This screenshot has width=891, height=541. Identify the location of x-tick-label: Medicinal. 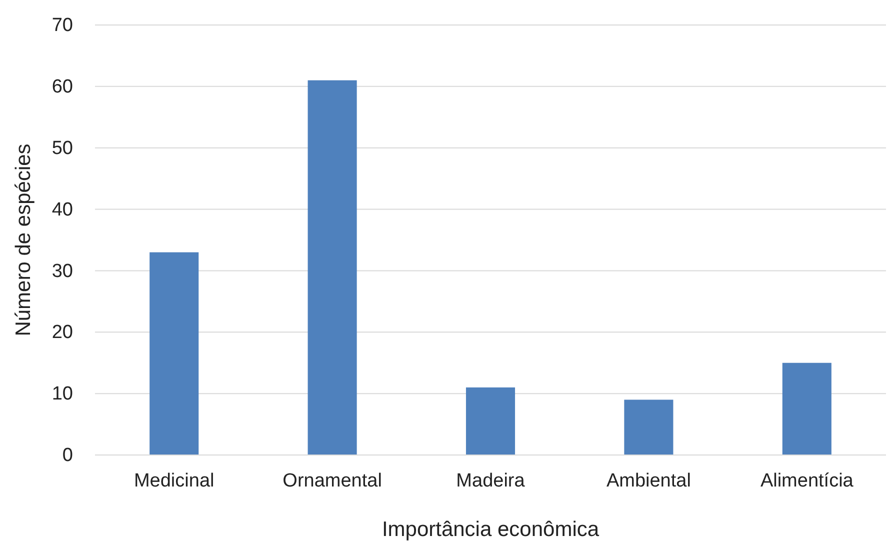
(174, 481).